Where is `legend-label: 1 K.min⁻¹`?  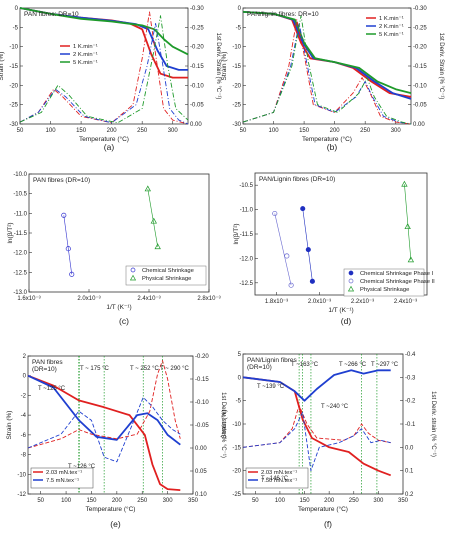
legend-label: 1 K.min⁻¹ is located at coordinates (85, 47).